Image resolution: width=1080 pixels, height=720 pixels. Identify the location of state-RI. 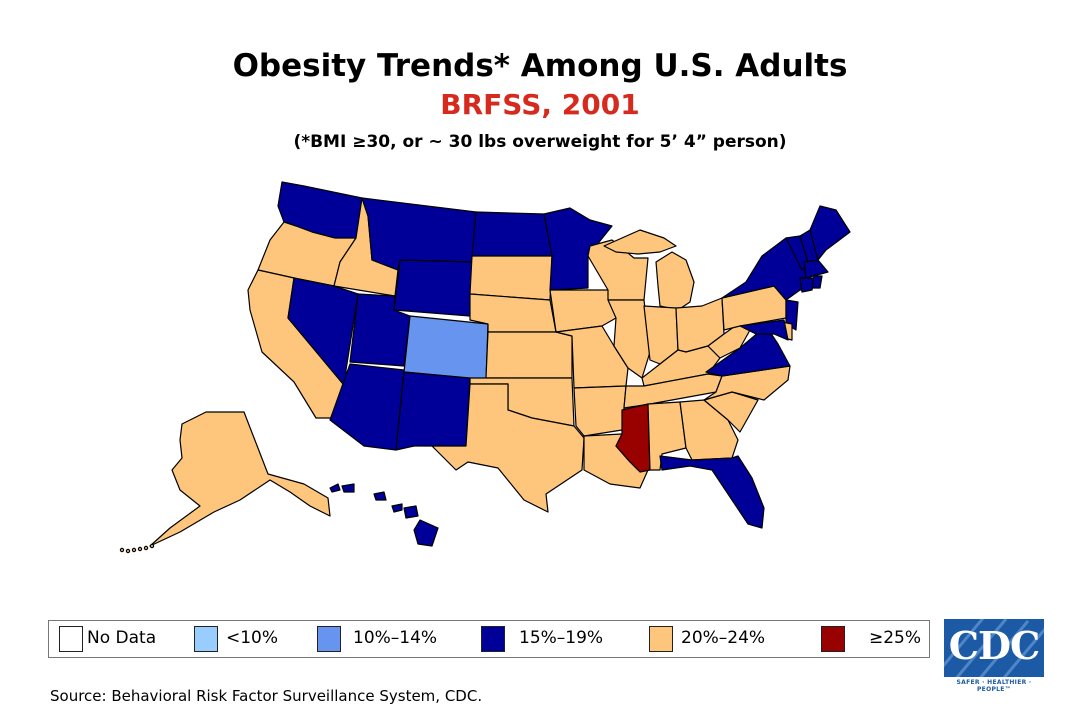
(817, 282).